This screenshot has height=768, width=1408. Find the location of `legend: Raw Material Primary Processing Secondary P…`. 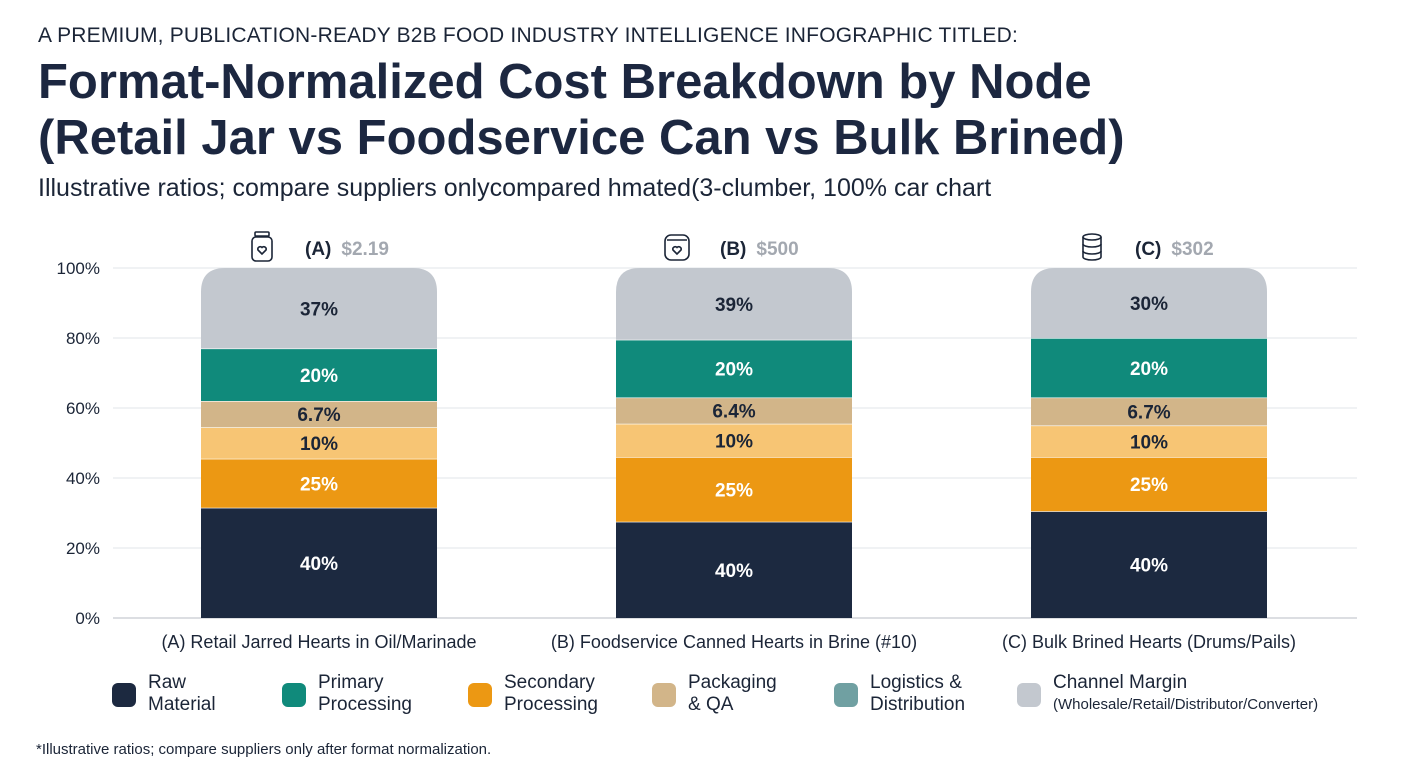

legend: Raw Material Primary Processing Secondary P… is located at coordinates (747, 697).